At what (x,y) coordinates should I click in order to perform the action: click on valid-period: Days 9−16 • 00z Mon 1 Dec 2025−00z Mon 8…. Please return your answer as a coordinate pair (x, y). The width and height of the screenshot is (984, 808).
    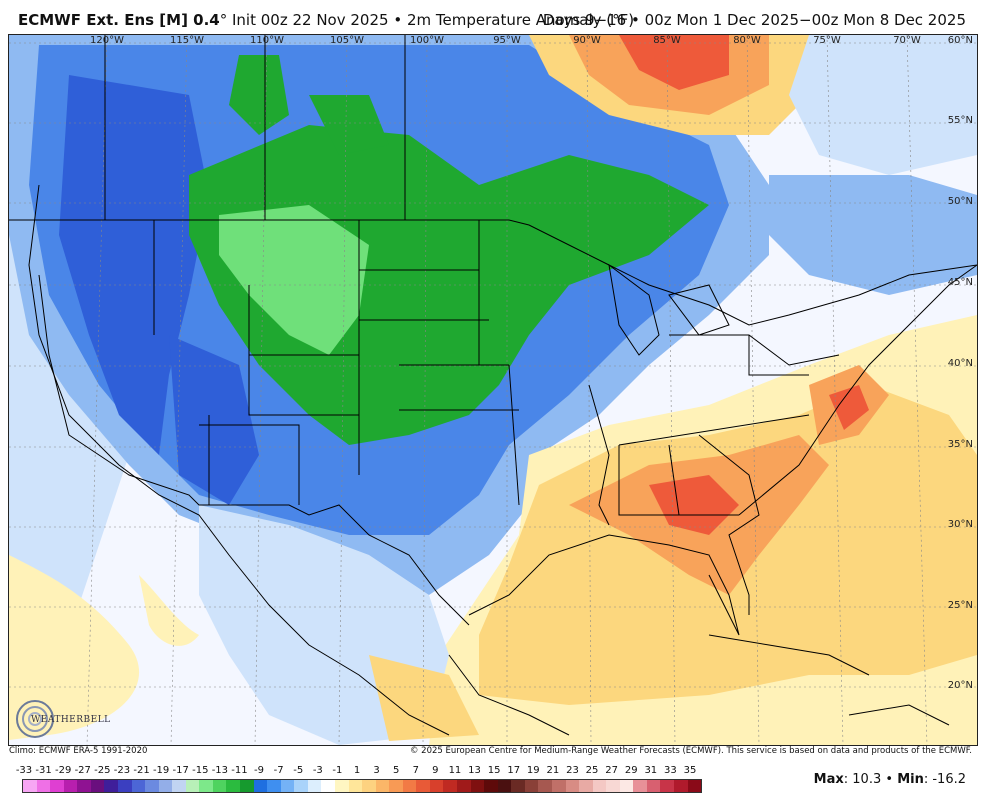
    Looking at the image, I should click on (754, 20).